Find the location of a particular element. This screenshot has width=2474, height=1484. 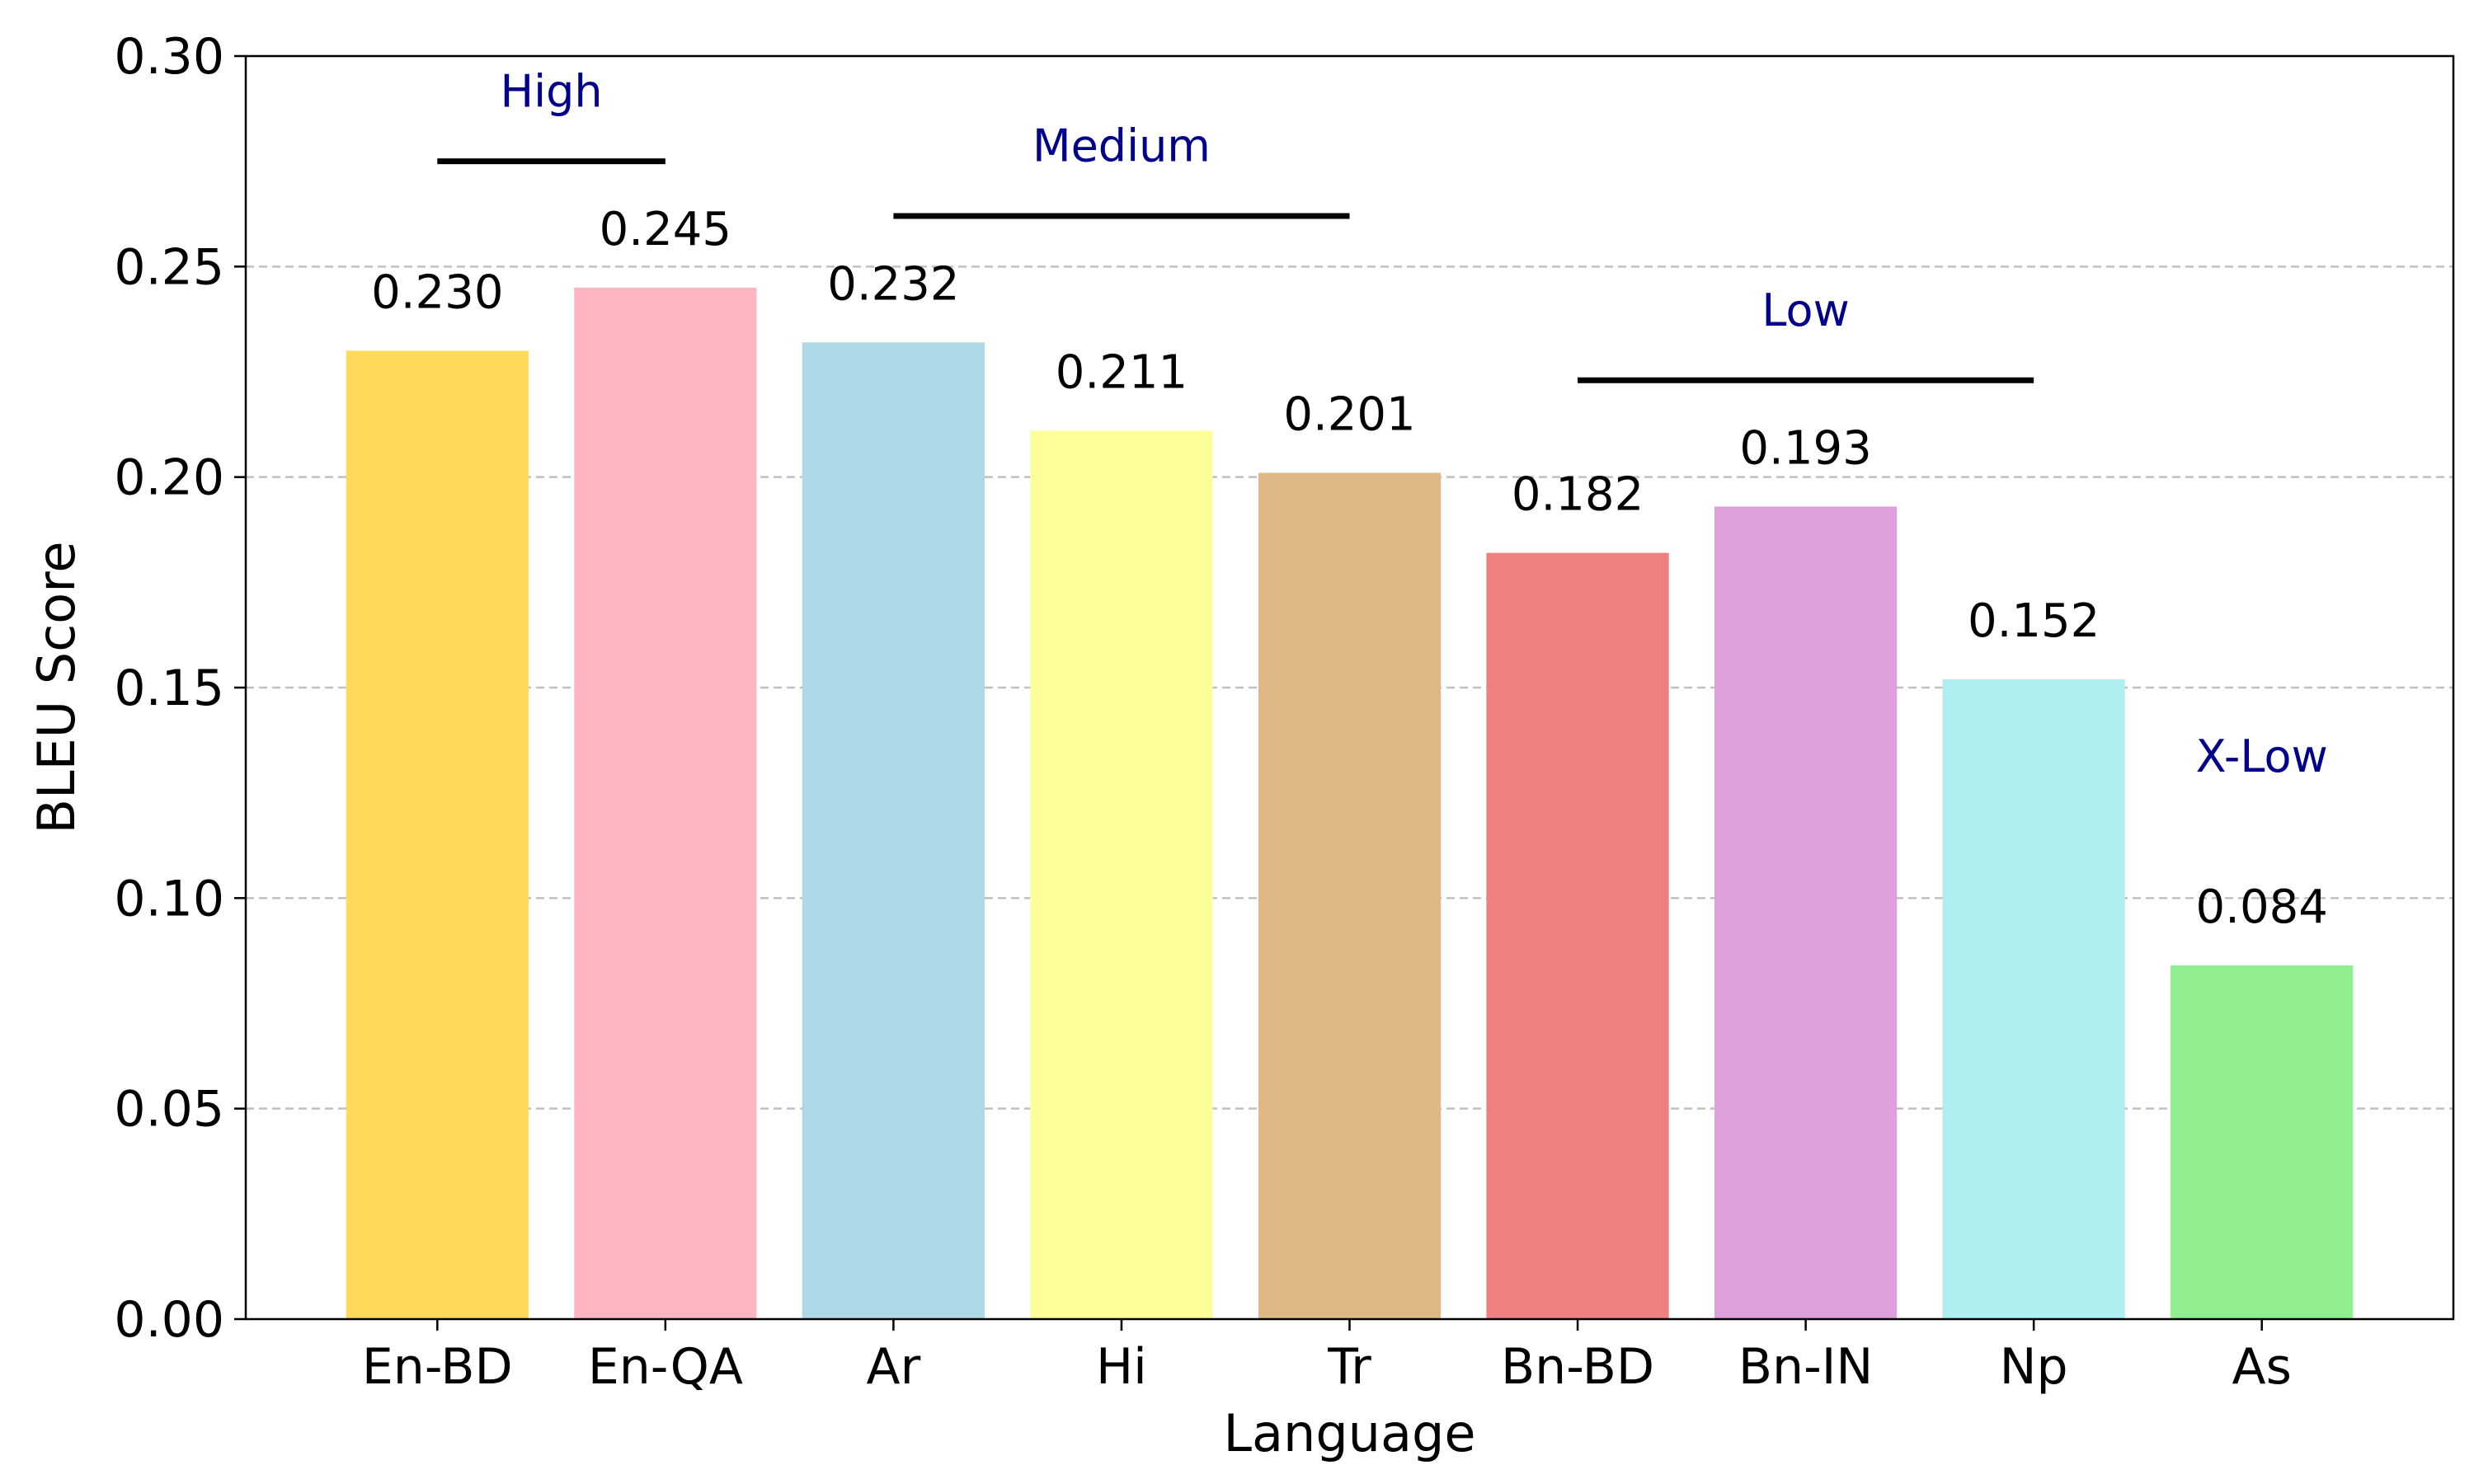

value-label: 0.193 is located at coordinates (1805, 448).